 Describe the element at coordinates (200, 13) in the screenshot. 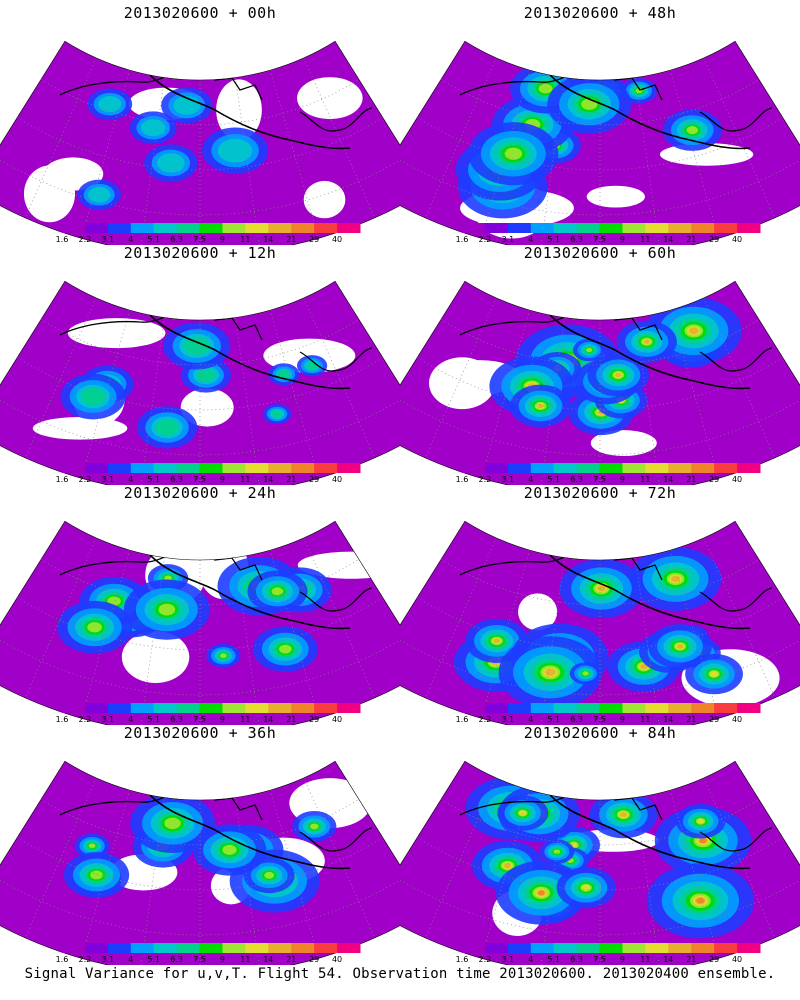

I see `panel-title: 2013020600 + 00h` at that location.